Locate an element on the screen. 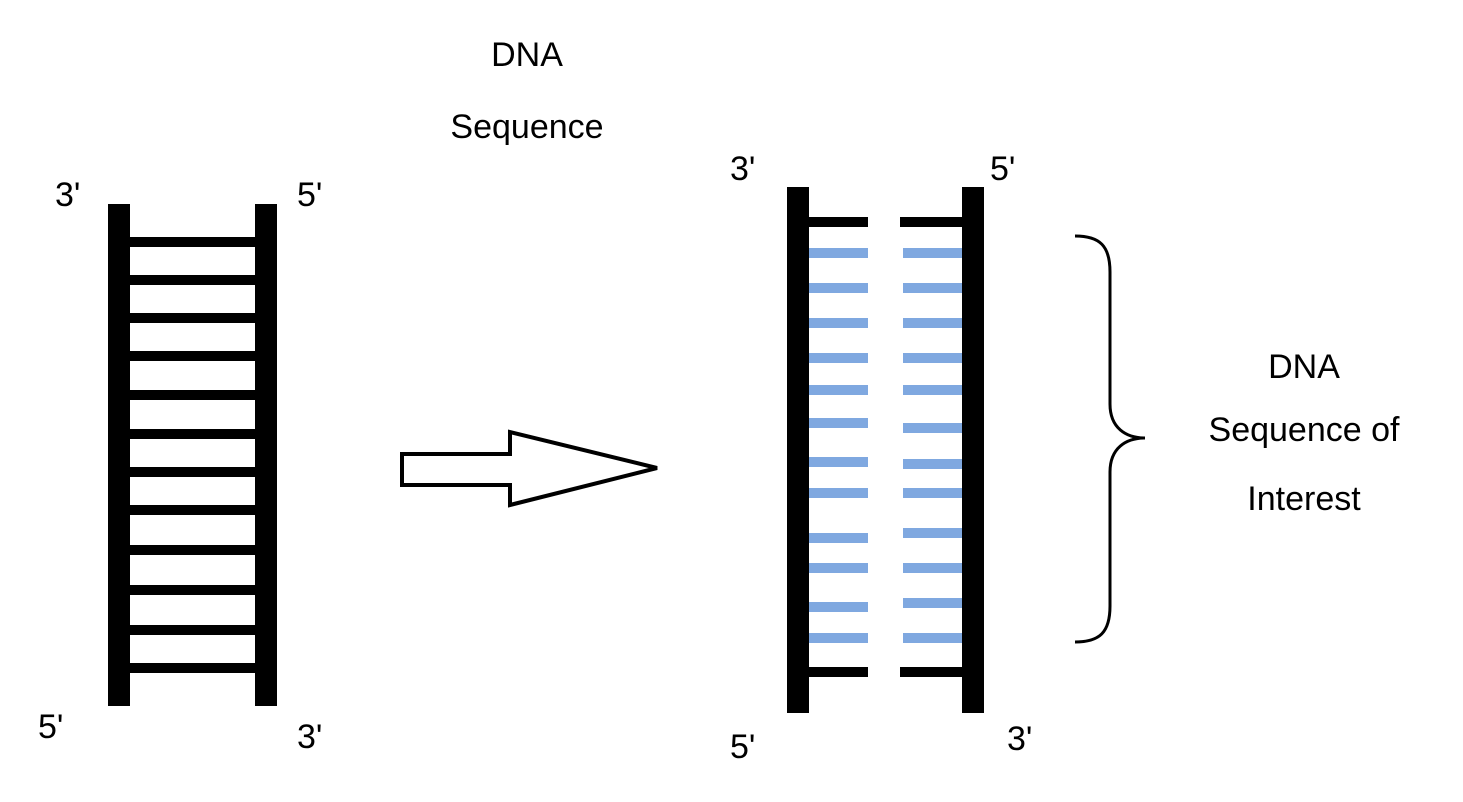 Image resolution: width=1463 pixels, height=802 pixels. left-top-left-label: 3' is located at coordinates (67, 195).